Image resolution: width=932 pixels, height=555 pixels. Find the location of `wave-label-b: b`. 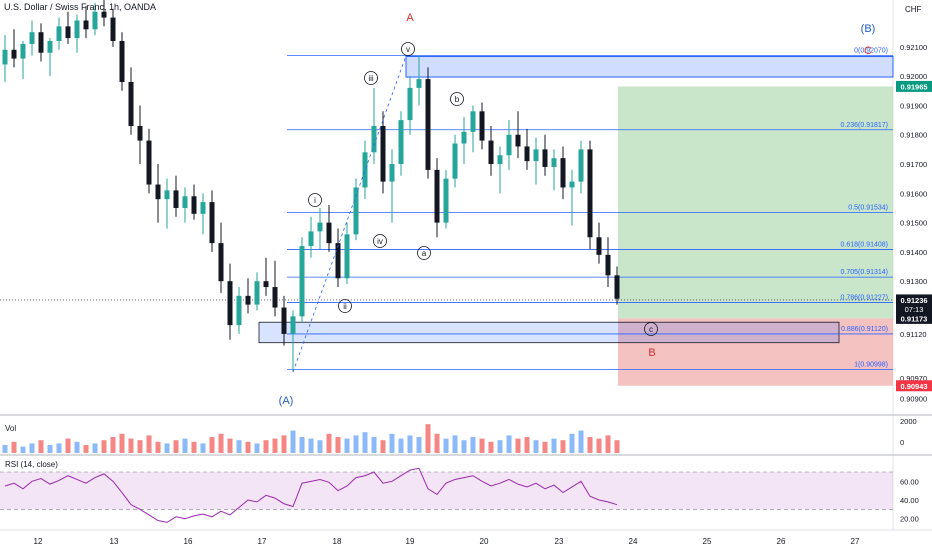

wave-label-b: b is located at coordinates (457, 99).